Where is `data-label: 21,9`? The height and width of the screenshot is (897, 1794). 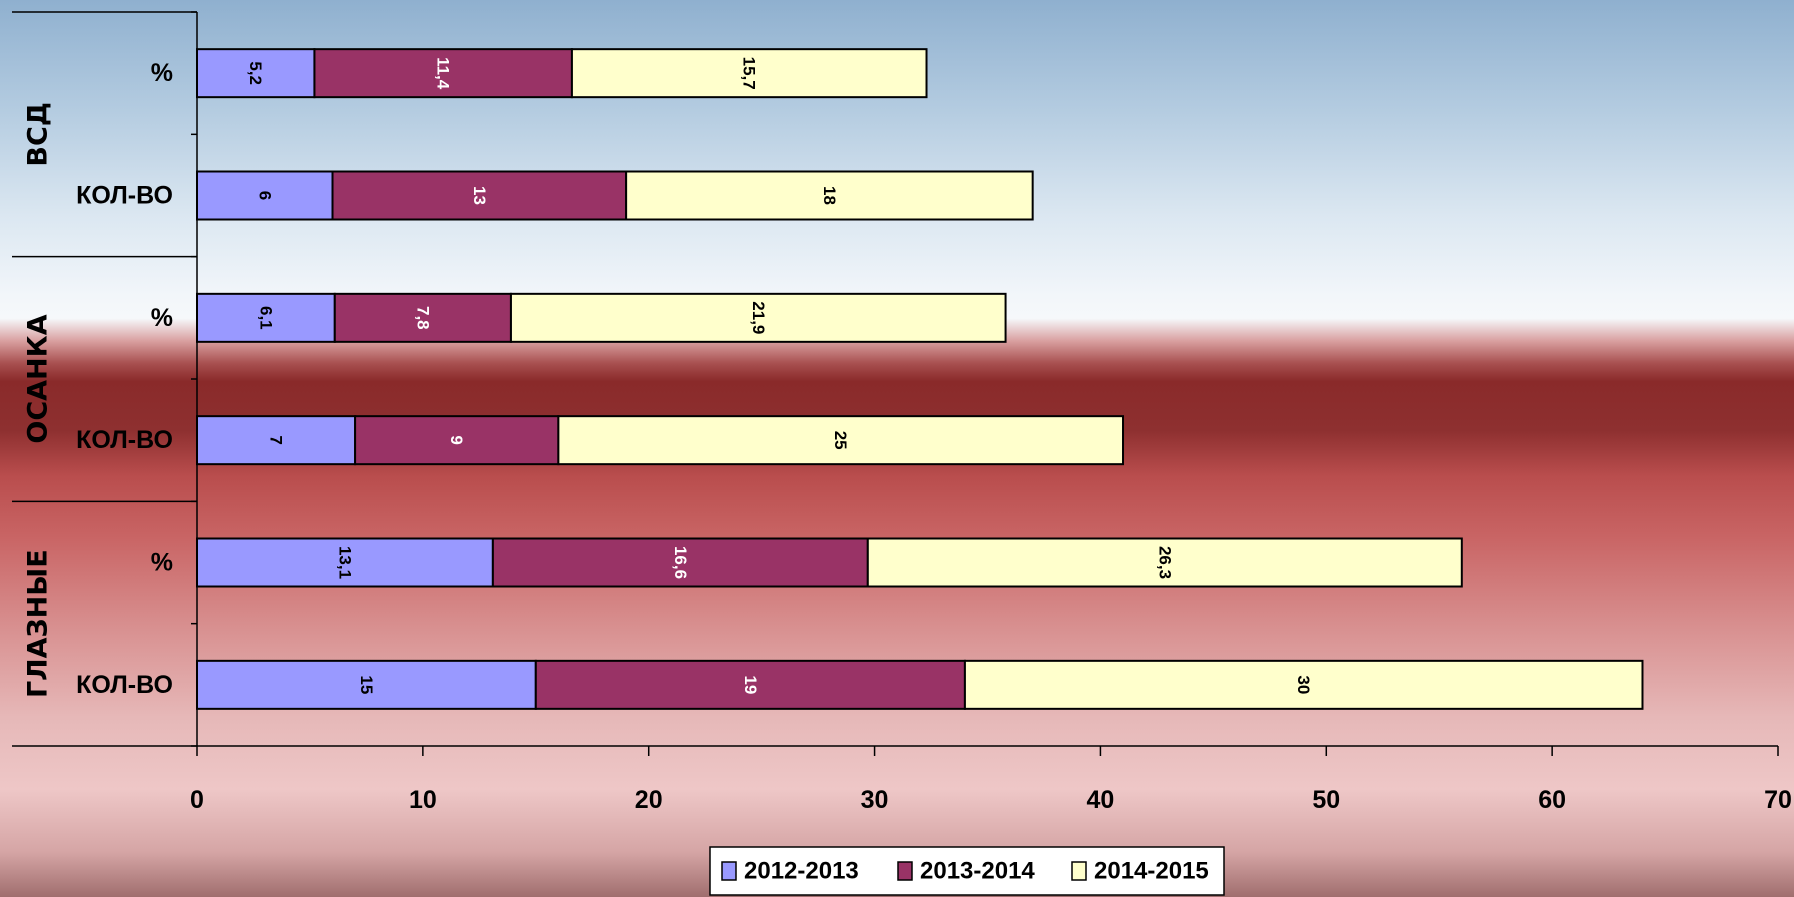 data-label: 21,9 is located at coordinates (758, 317).